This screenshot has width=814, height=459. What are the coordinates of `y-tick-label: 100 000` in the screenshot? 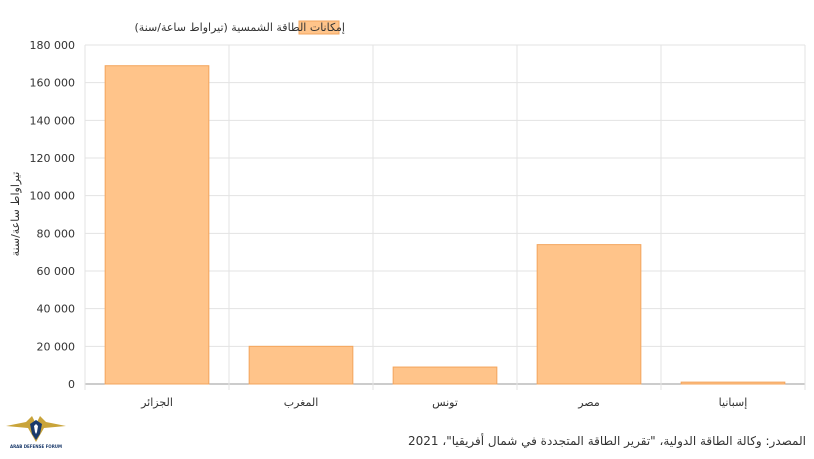 It's located at (53, 196).